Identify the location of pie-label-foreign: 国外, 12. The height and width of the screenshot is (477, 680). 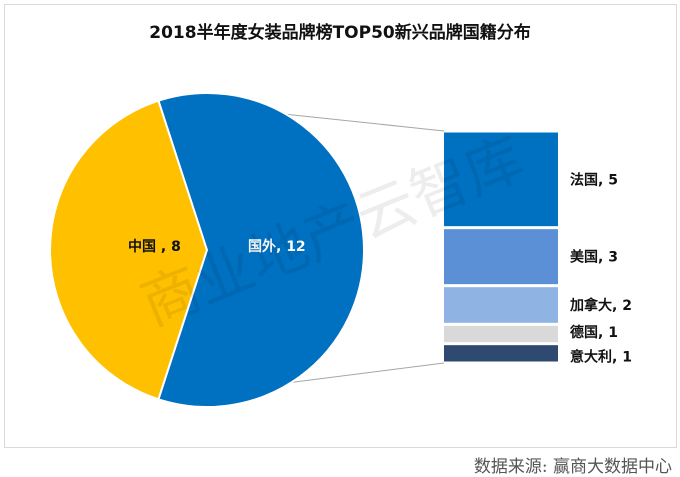
(277, 246).